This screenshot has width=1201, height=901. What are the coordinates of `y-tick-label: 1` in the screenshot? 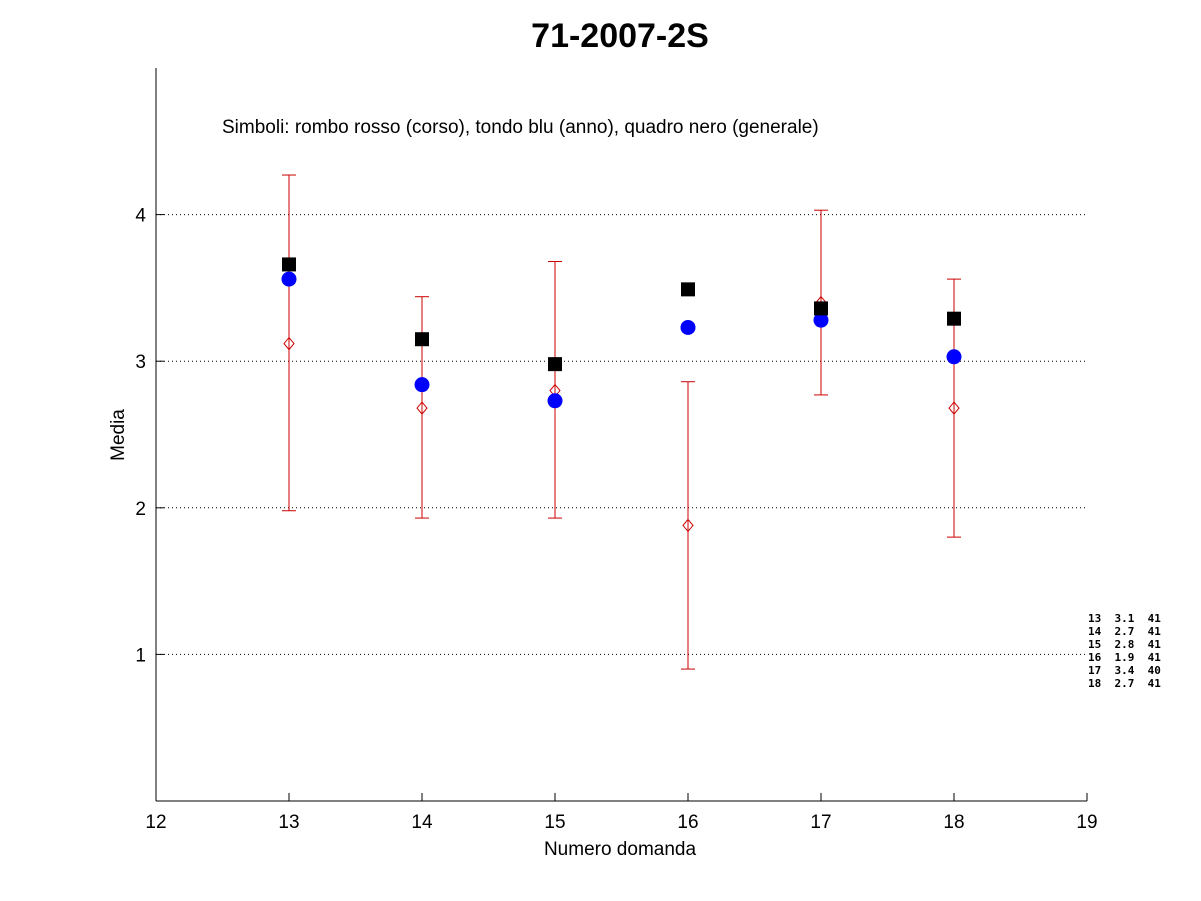 It's located at (140, 655).